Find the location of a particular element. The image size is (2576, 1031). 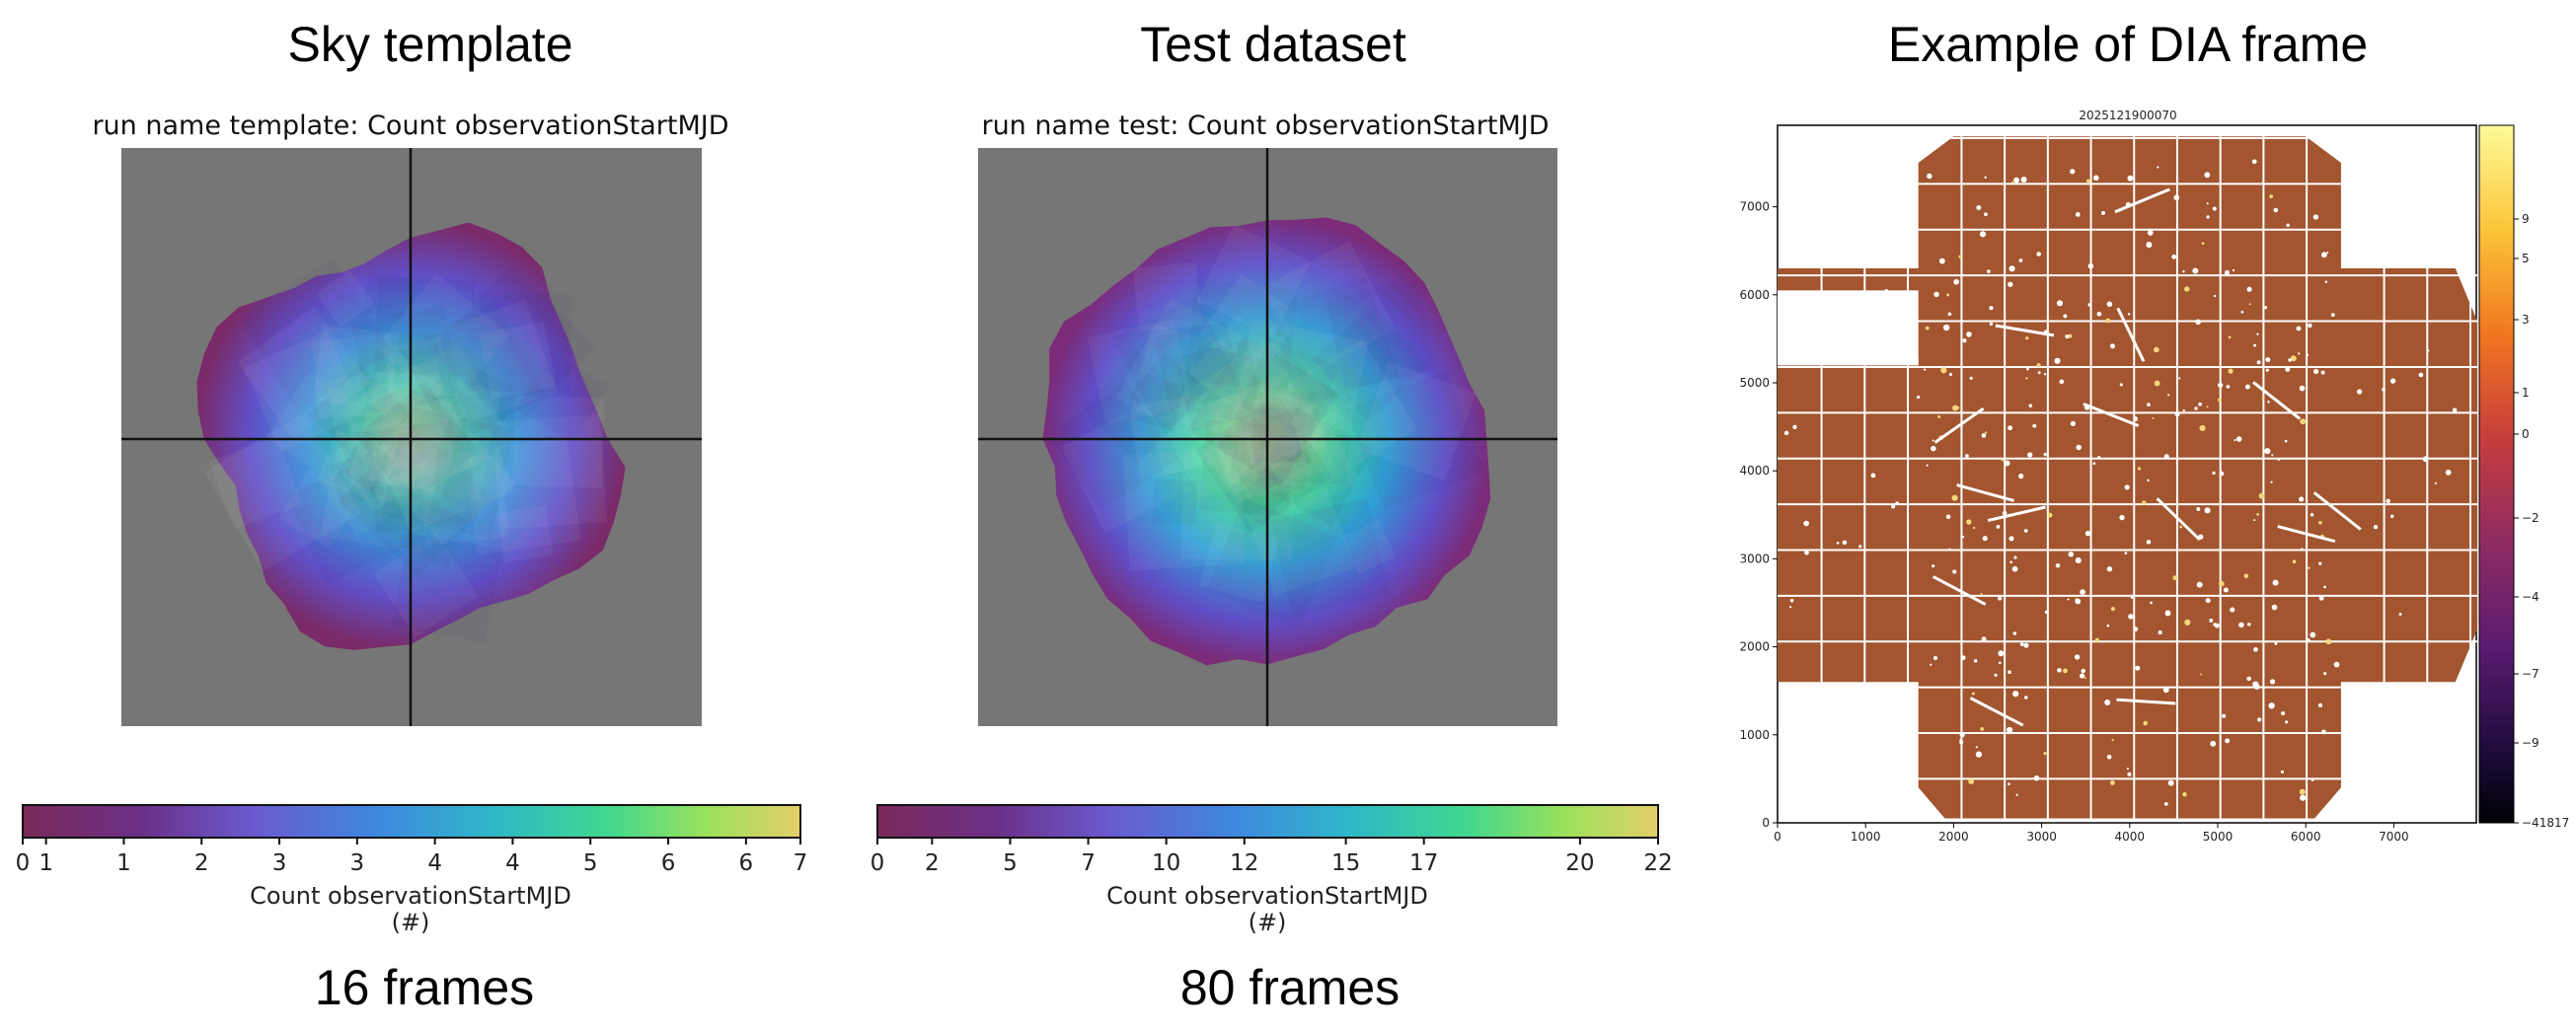

colorbar-tick-label: 4 is located at coordinates (434, 863).